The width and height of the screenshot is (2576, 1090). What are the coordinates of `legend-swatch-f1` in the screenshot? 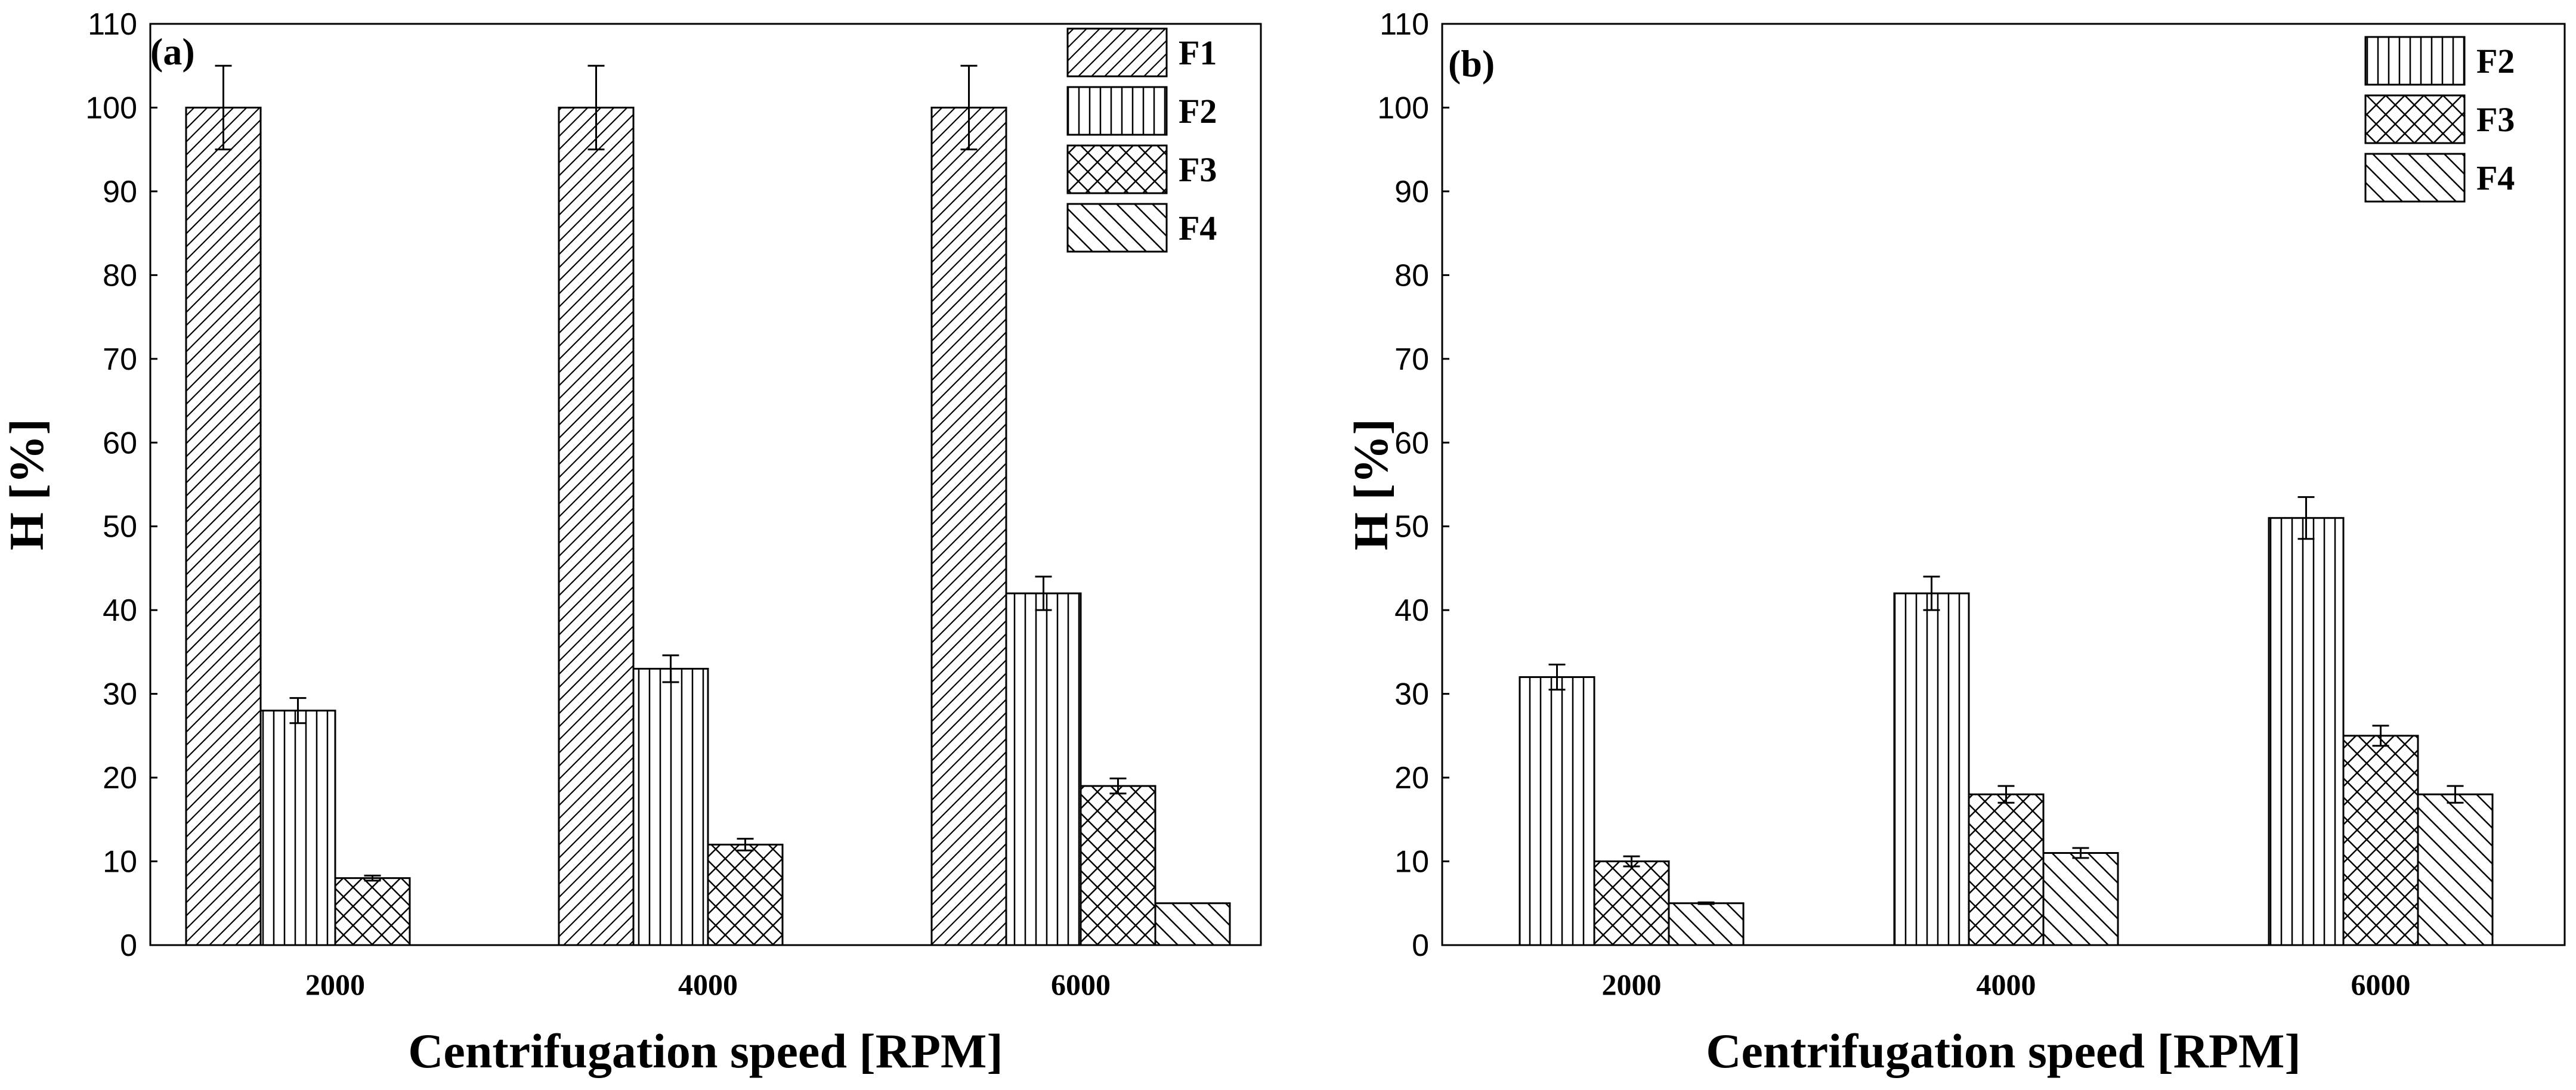 It's located at (1117, 52).